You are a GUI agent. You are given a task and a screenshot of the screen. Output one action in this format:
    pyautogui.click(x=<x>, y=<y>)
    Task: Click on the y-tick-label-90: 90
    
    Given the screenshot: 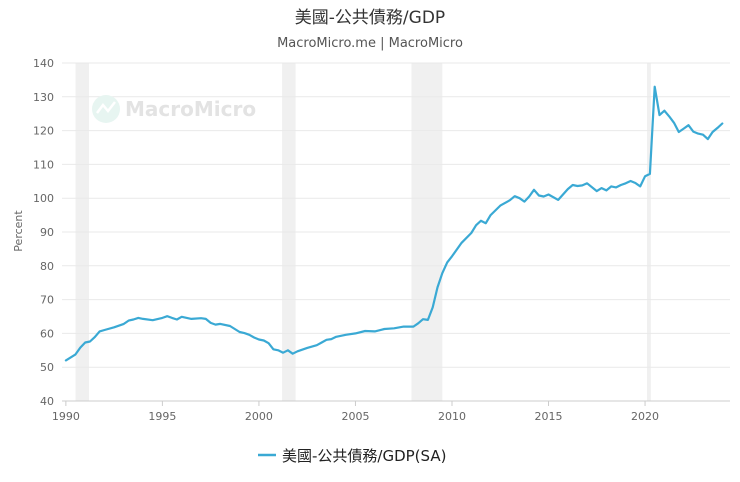 What is the action you would take?
    pyautogui.click(x=47, y=232)
    